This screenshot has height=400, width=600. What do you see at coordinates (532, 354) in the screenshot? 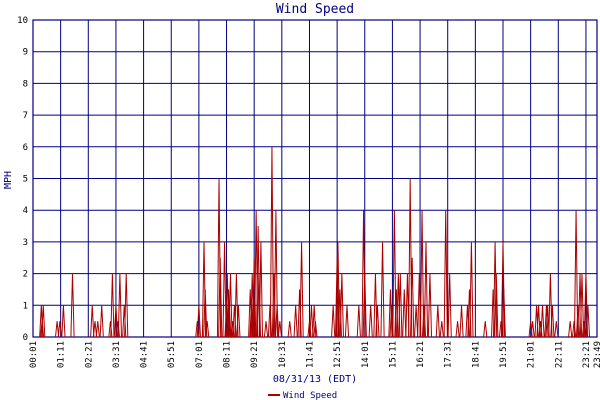
I see `x-tick-label: 21:01` at bounding box center [532, 354].